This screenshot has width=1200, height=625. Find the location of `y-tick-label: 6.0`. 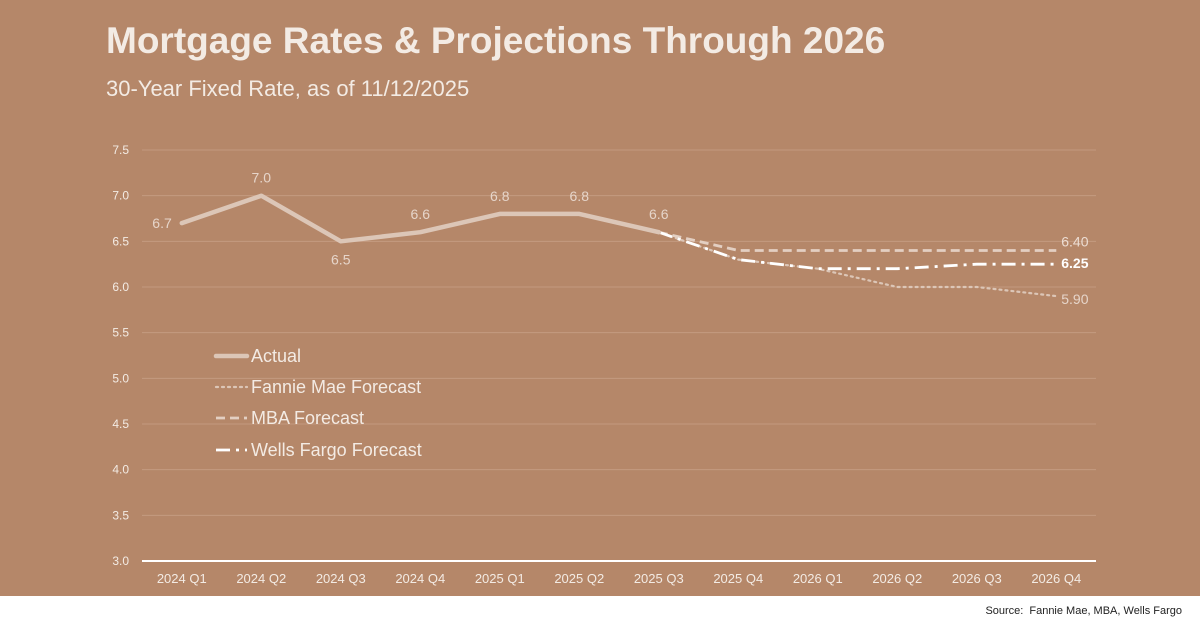

y-tick-label: 6.0 is located at coordinates (120, 287).